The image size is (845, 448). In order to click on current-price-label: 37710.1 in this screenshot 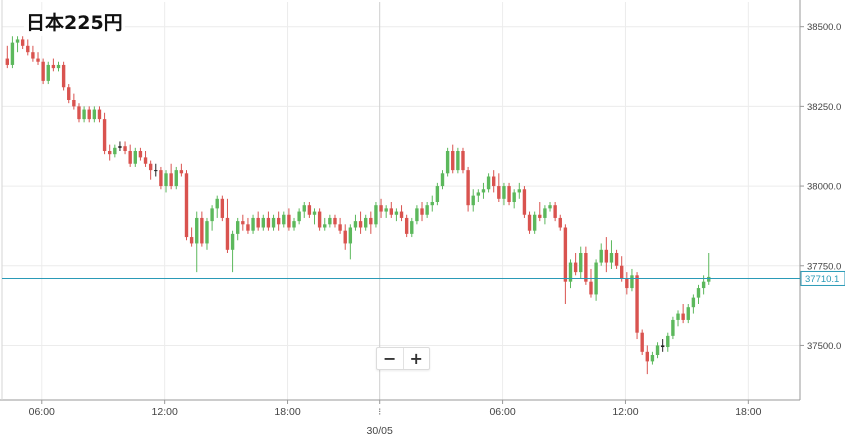, I will do `click(822, 279)`.